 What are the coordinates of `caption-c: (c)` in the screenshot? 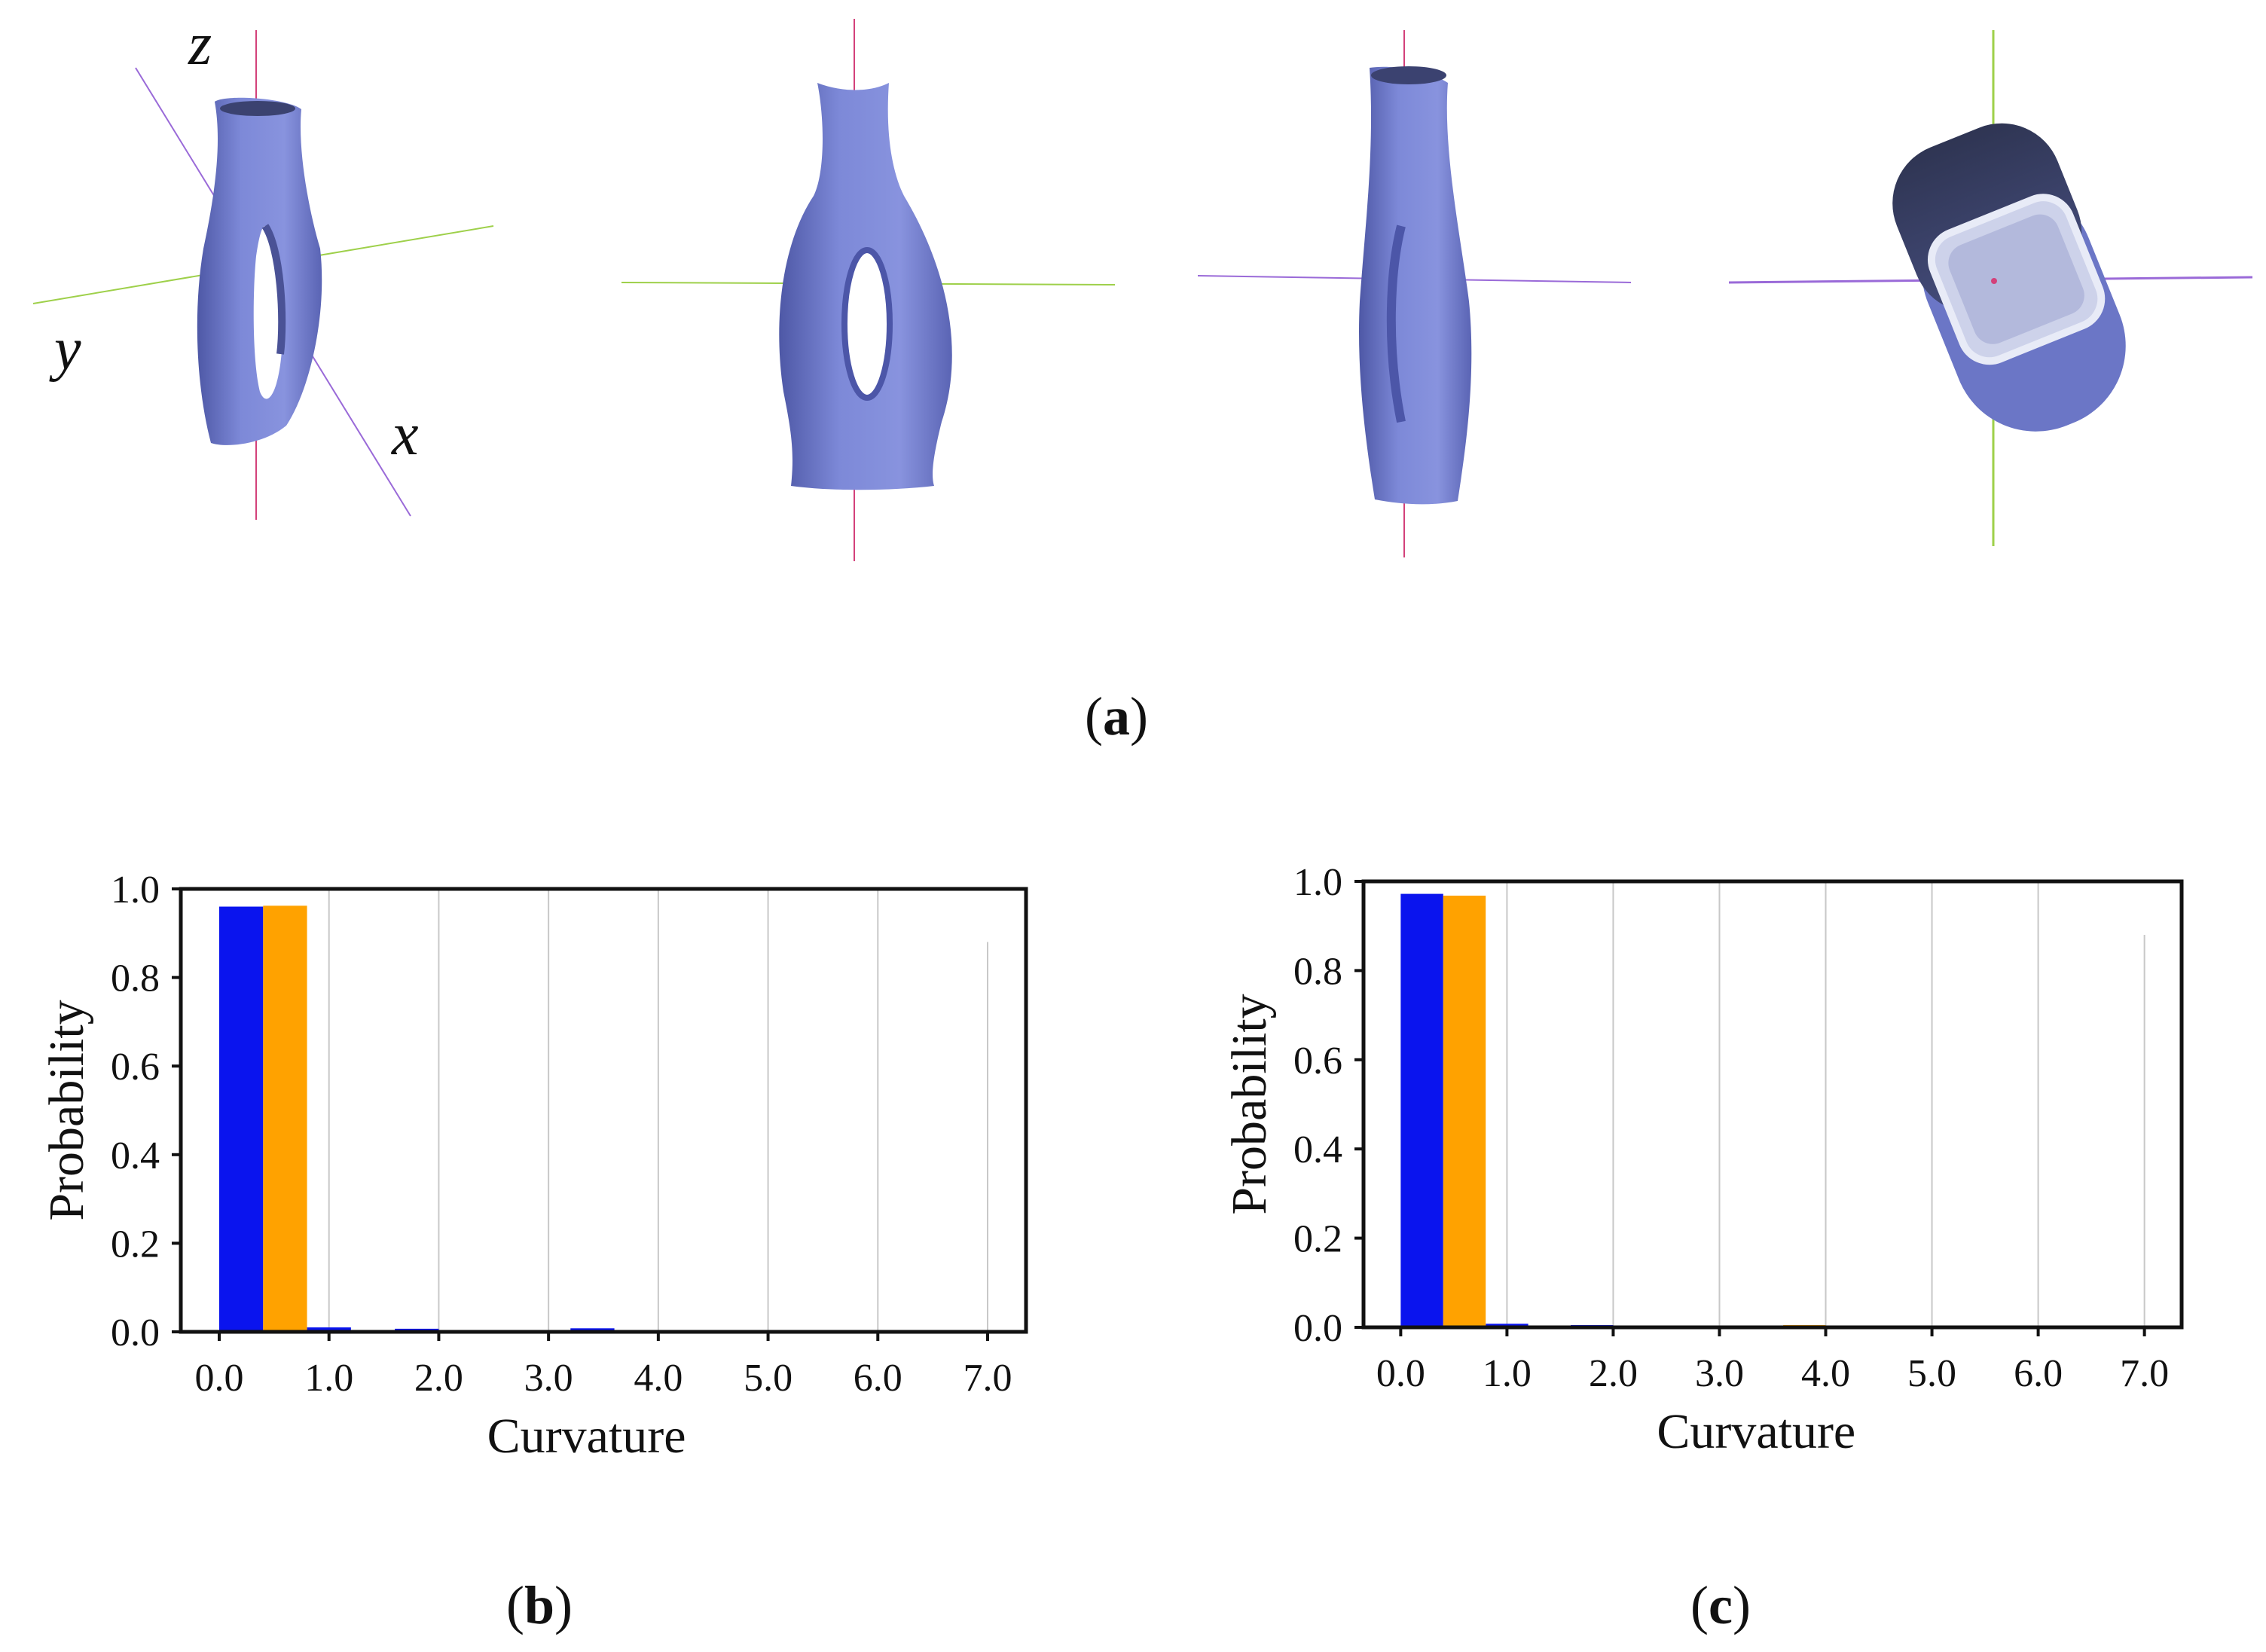 It's located at (1720, 1605).